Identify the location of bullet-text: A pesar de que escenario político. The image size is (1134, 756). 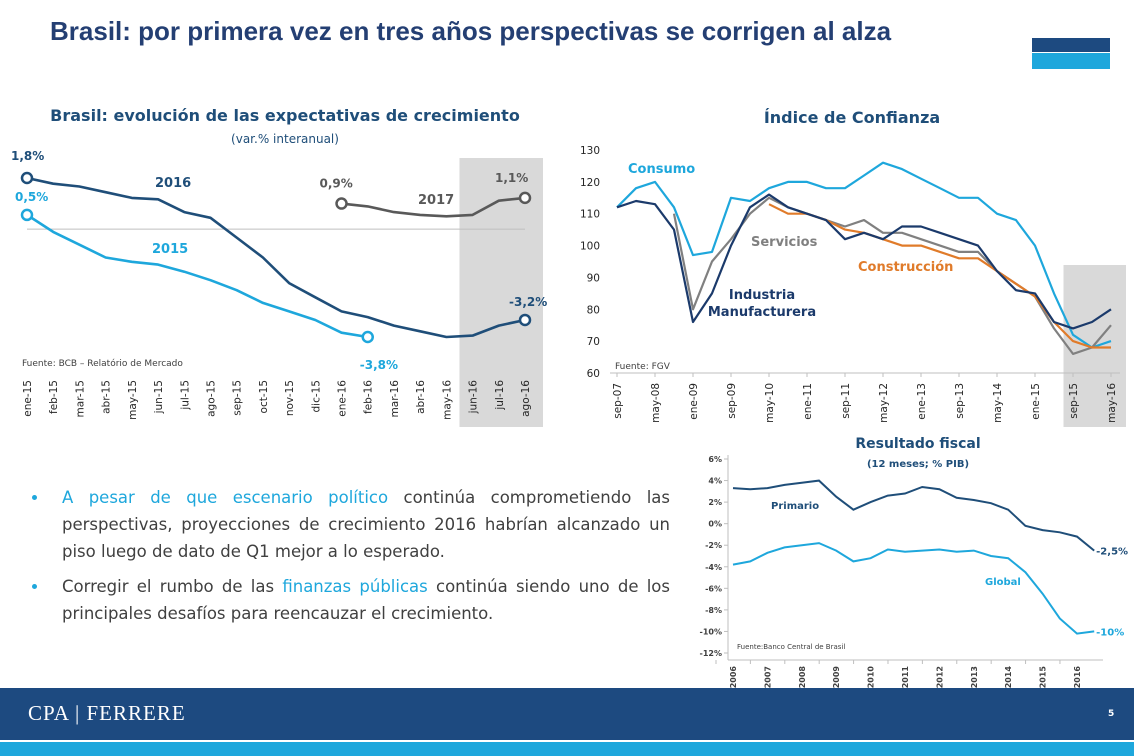
(225, 497).